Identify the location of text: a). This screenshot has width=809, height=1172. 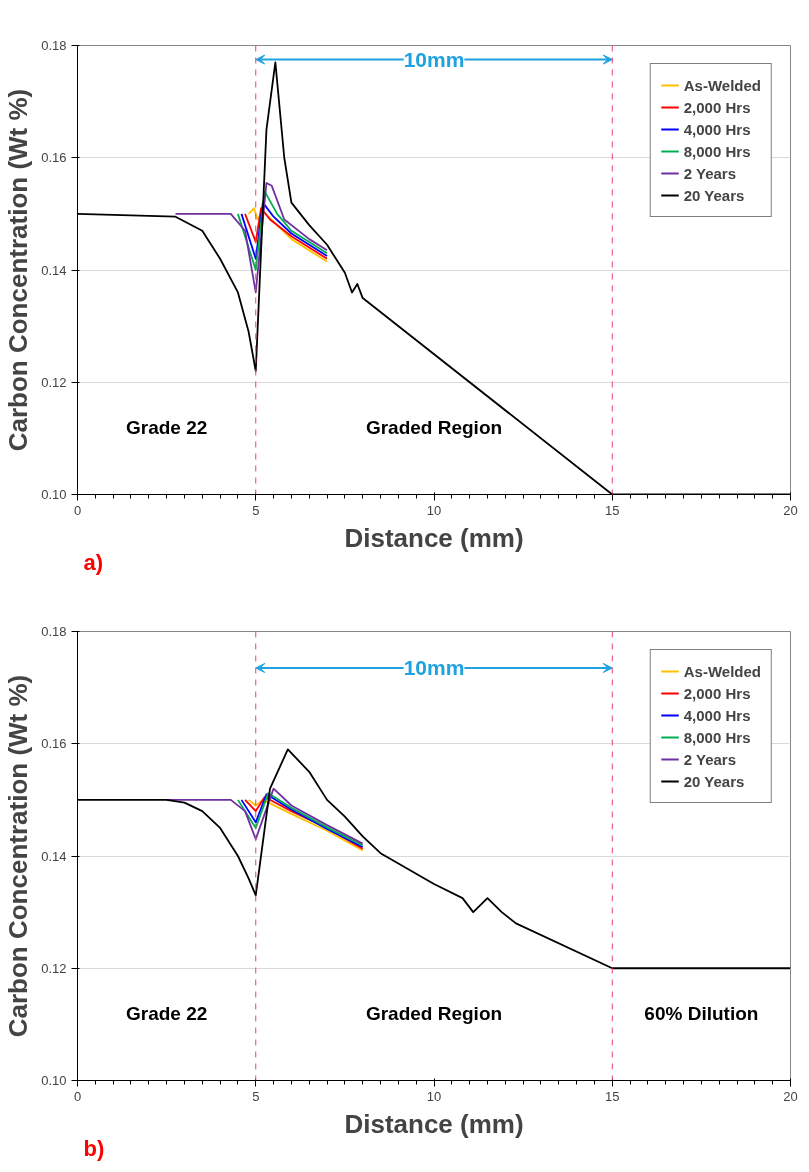
(93, 562).